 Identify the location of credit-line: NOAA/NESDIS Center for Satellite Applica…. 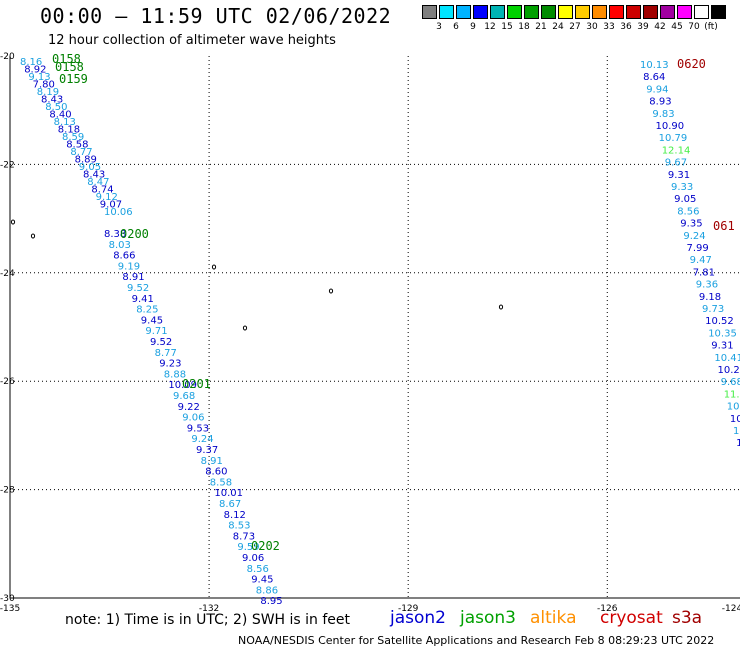
(476, 640).